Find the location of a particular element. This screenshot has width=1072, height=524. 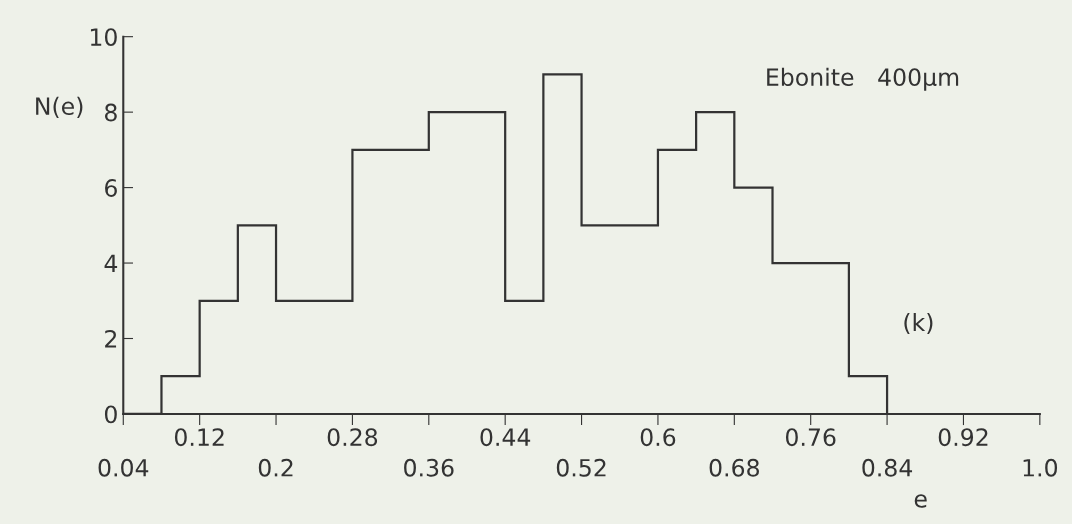

x2-tick-label: 0.6 is located at coordinates (658, 437).